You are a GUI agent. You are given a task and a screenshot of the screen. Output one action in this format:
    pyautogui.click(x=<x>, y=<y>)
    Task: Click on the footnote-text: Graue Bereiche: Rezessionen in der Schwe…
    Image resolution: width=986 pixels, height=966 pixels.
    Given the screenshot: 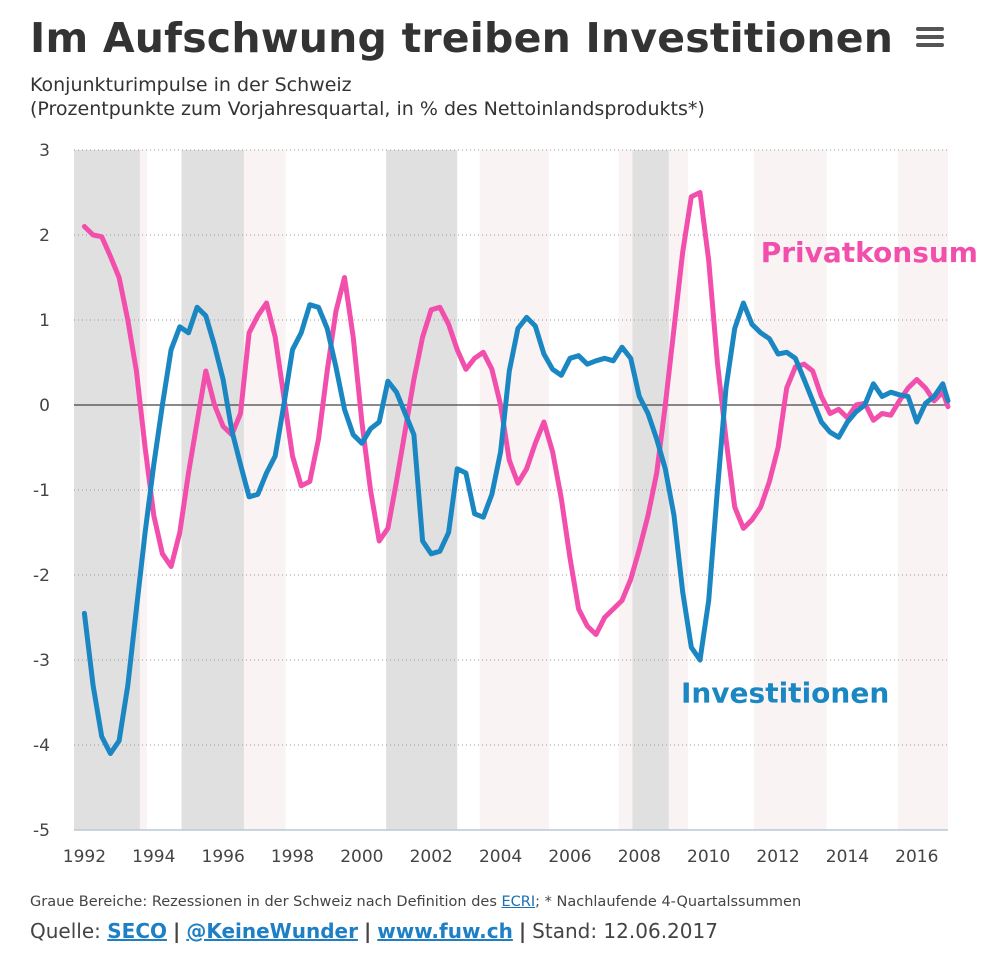 What is the action you would take?
    pyautogui.click(x=266, y=902)
    